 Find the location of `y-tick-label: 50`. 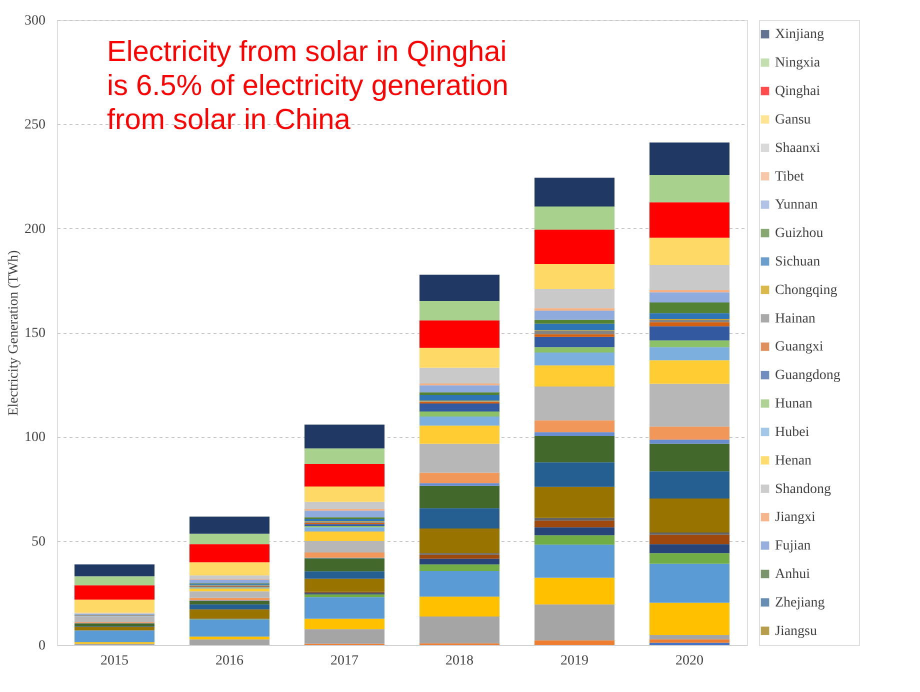

y-tick-label: 50 is located at coordinates (39, 542).